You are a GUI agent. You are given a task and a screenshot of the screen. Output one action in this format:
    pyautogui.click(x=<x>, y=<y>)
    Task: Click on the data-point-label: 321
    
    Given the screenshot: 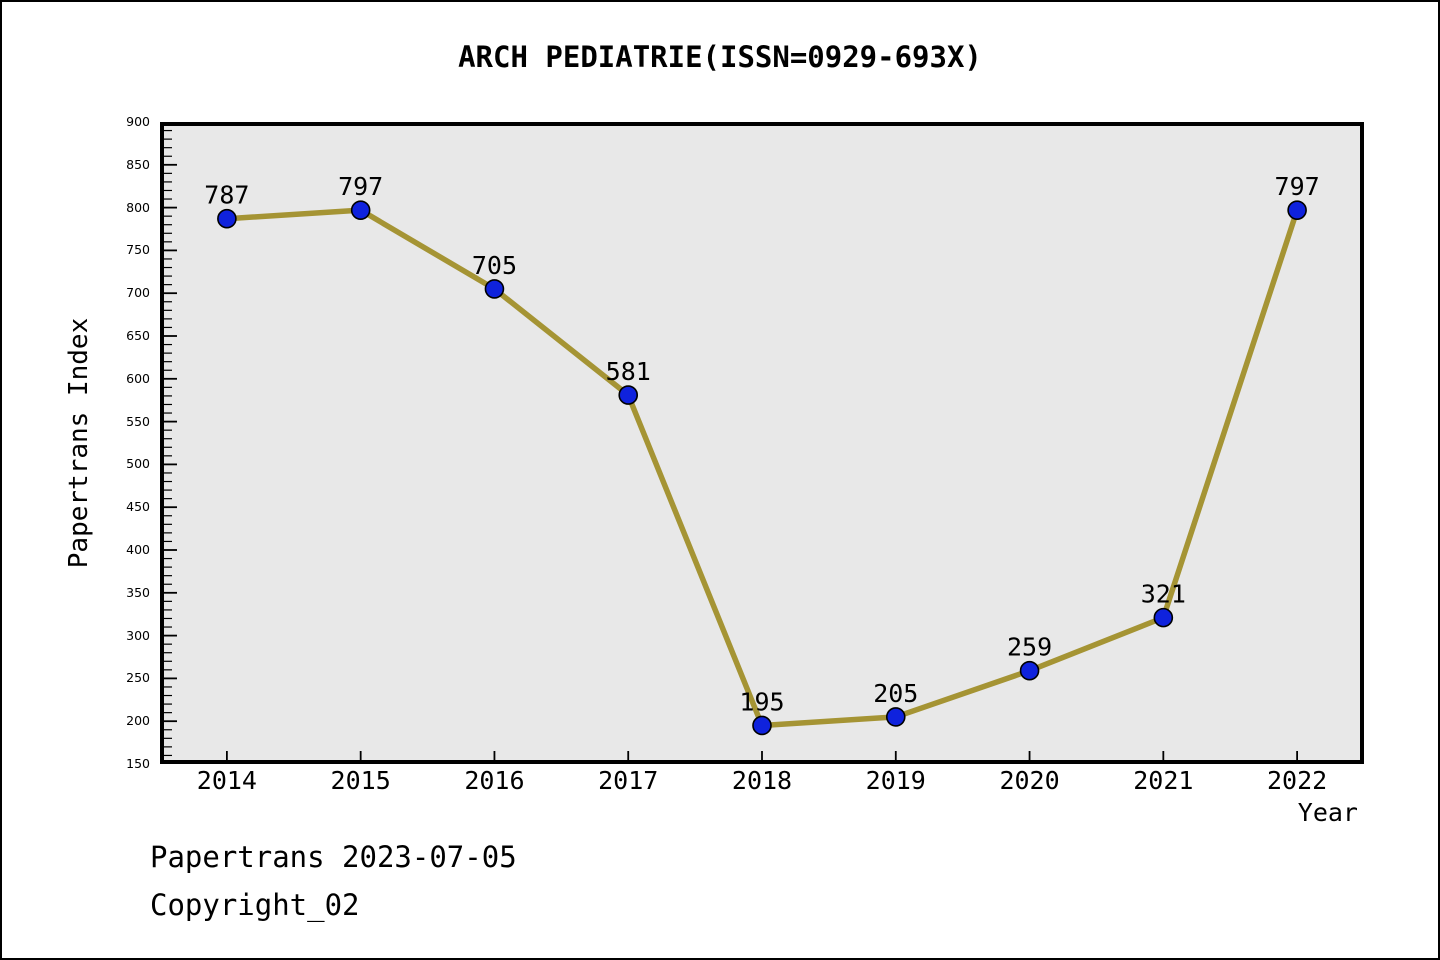 What is the action you would take?
    pyautogui.click(x=1163, y=594)
    